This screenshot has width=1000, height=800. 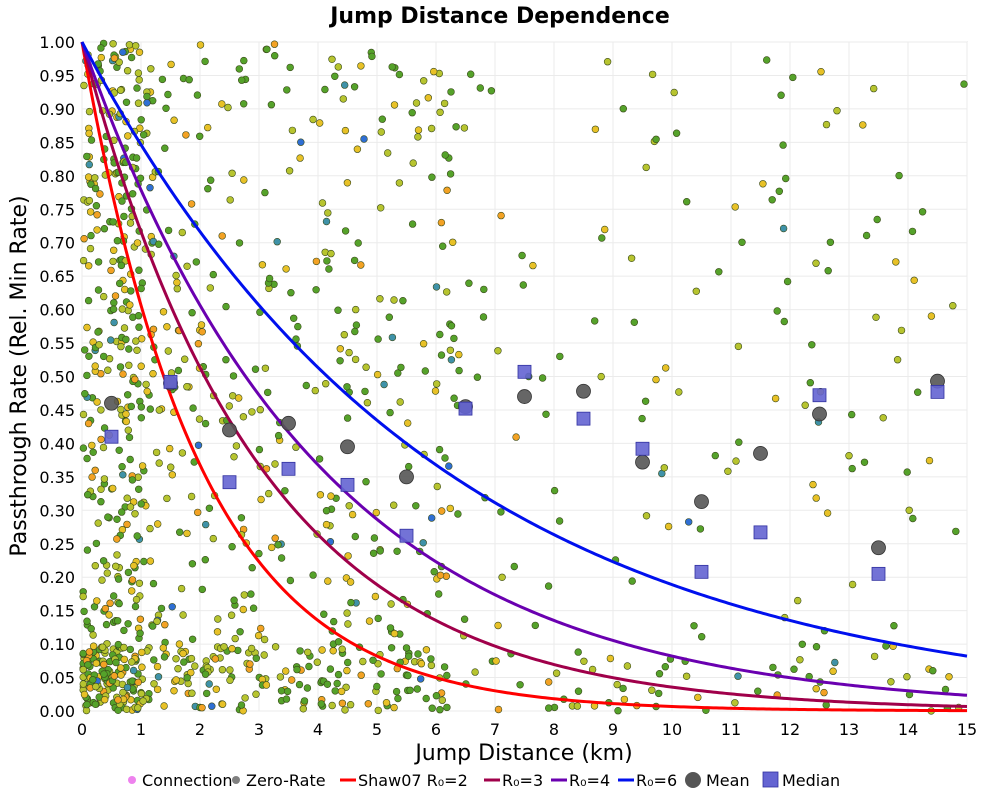 I want to click on x-tick-label: 1, so click(x=141, y=729).